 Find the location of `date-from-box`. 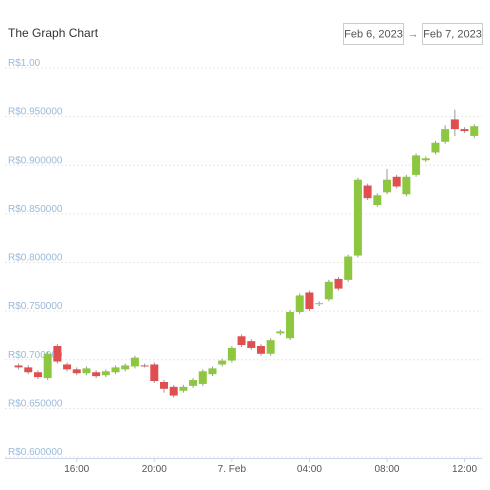

date-from-box is located at coordinates (373, 34).